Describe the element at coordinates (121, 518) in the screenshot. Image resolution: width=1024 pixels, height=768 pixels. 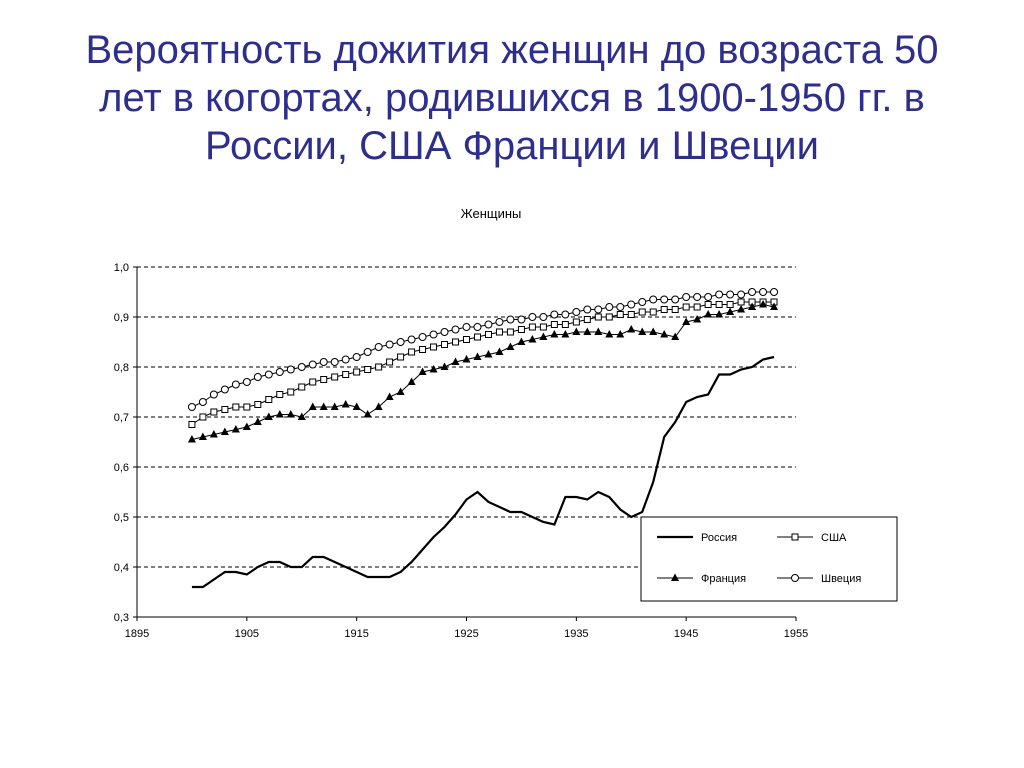
I see `y-tick-label: 0,5` at that location.